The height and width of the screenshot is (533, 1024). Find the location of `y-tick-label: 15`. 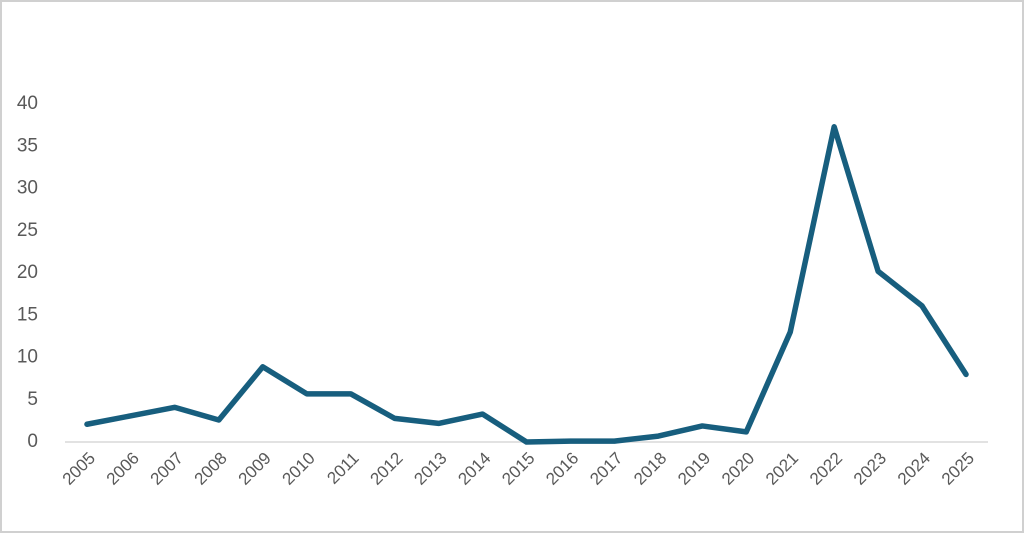

y-tick-label: 15 is located at coordinates (27, 314).